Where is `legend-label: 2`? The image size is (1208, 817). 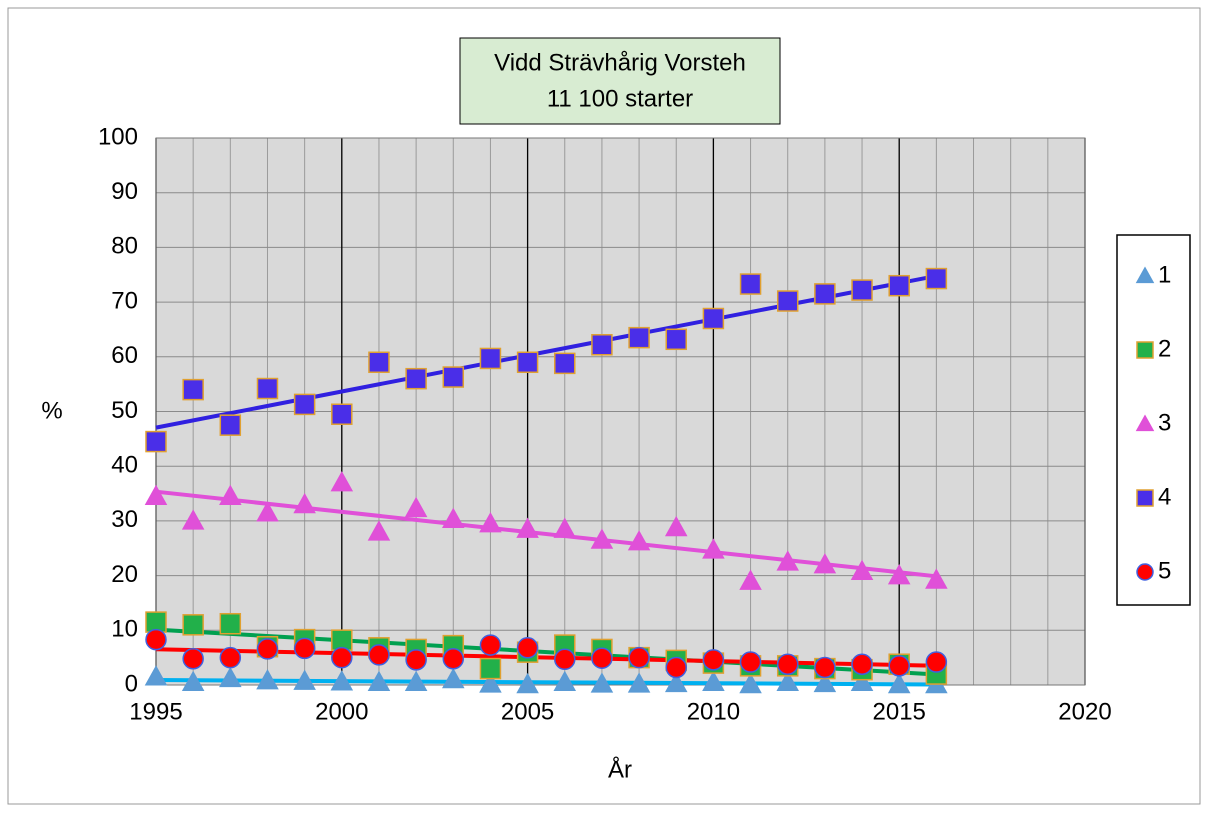 legend-label: 2 is located at coordinates (1164, 348).